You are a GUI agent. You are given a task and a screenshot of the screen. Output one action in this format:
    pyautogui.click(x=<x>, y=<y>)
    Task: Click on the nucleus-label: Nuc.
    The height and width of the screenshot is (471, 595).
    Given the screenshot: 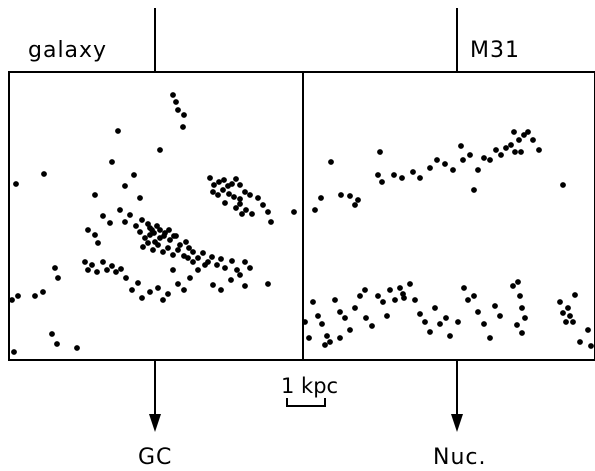 What is the action you would take?
    pyautogui.click(x=460, y=457)
    